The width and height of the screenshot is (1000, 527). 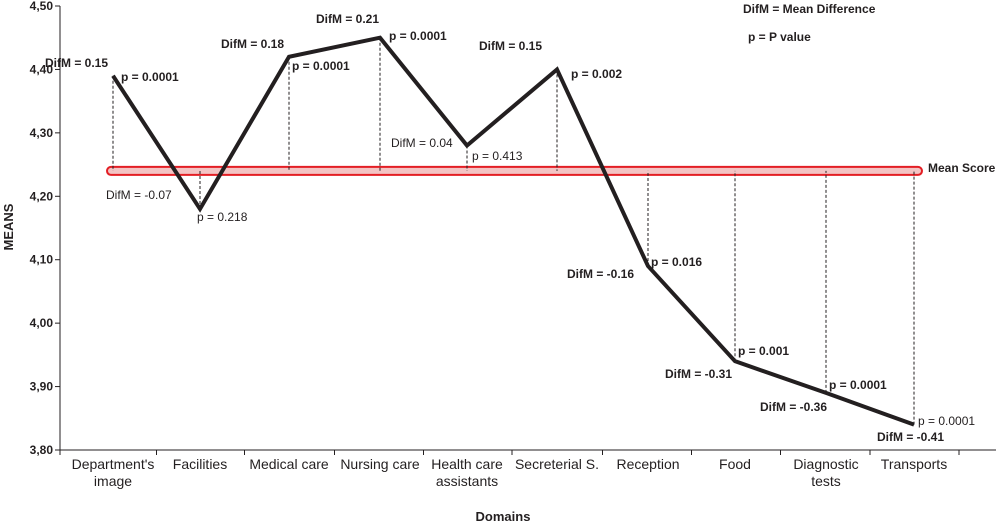 What do you see at coordinates (467, 481) in the screenshot?
I see `x-tick-label: assistants` at bounding box center [467, 481].